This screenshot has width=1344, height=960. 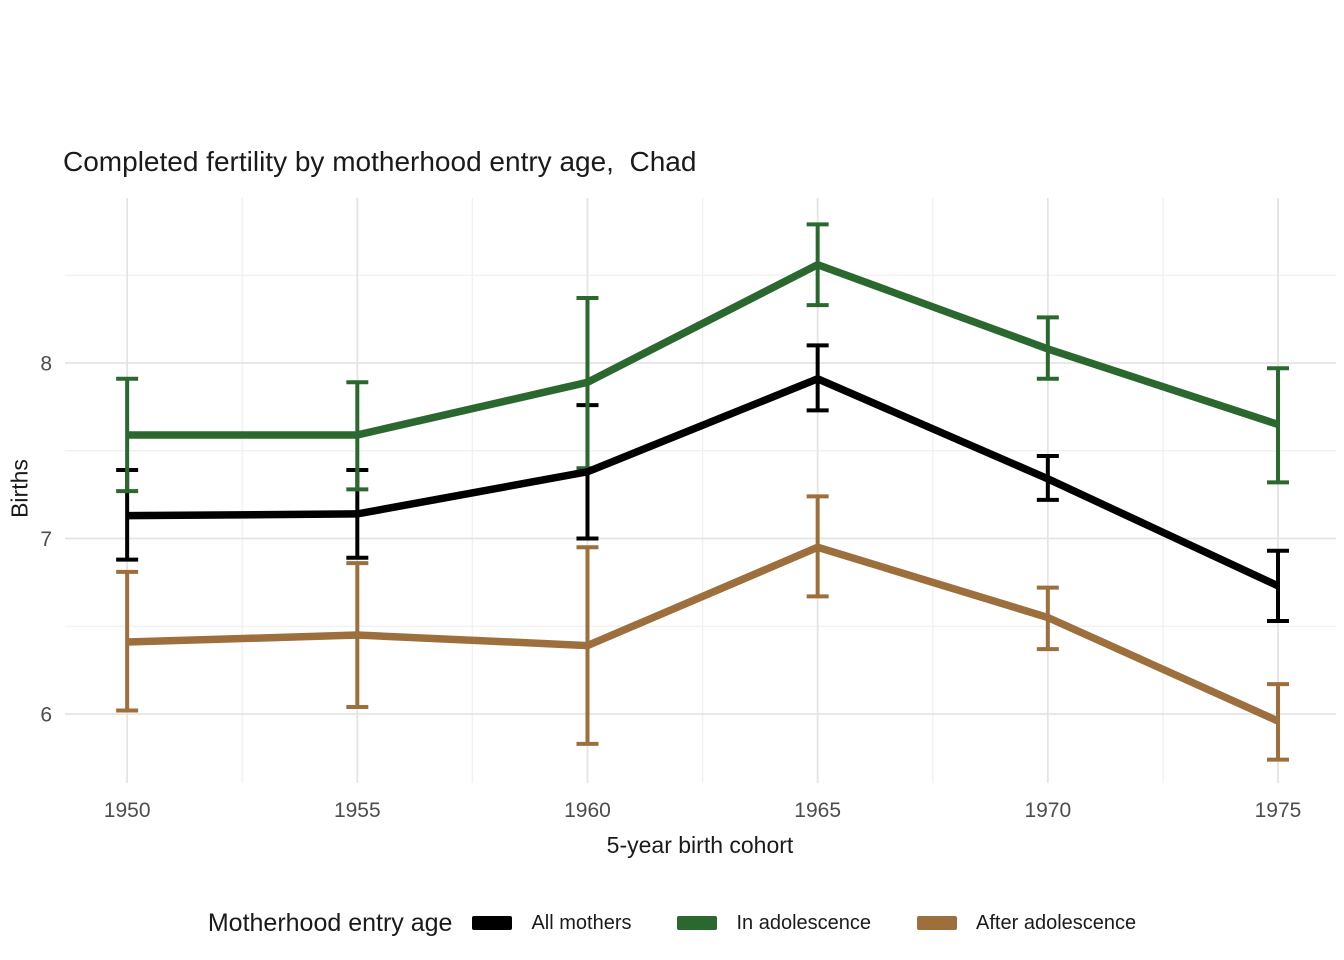 I want to click on y-tick-label: 7, so click(x=46, y=539).